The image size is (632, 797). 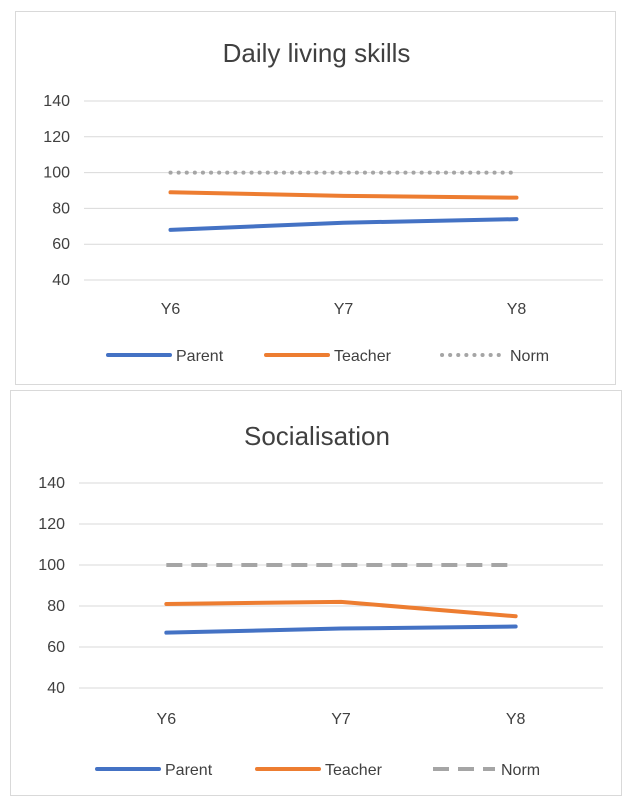 What do you see at coordinates (317, 436) in the screenshot?
I see `chart-title: Socialisation` at bounding box center [317, 436].